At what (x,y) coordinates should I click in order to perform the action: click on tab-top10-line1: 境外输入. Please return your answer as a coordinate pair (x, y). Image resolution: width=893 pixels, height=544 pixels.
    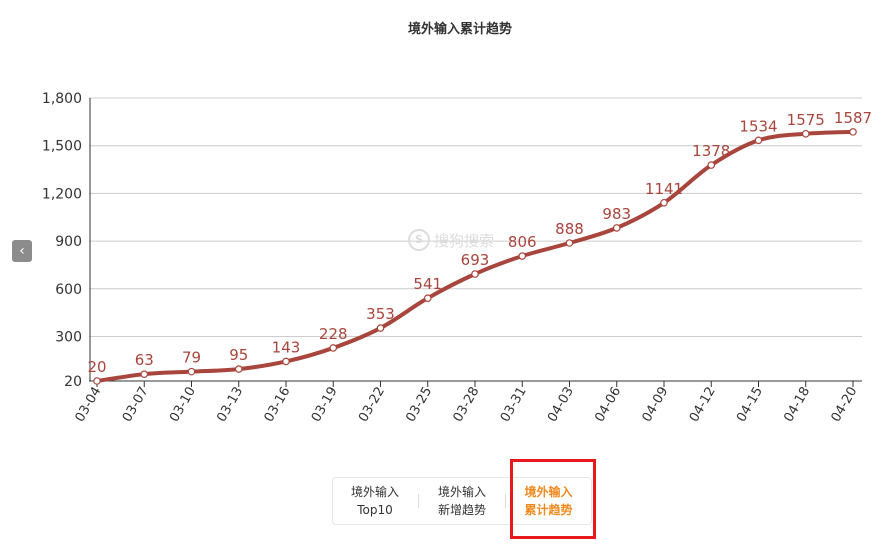
    Looking at the image, I should click on (374, 492).